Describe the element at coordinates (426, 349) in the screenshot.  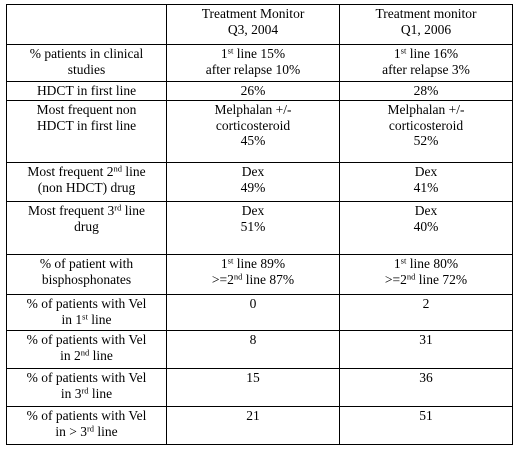
I see `cell-q1-2006: 31` at that location.